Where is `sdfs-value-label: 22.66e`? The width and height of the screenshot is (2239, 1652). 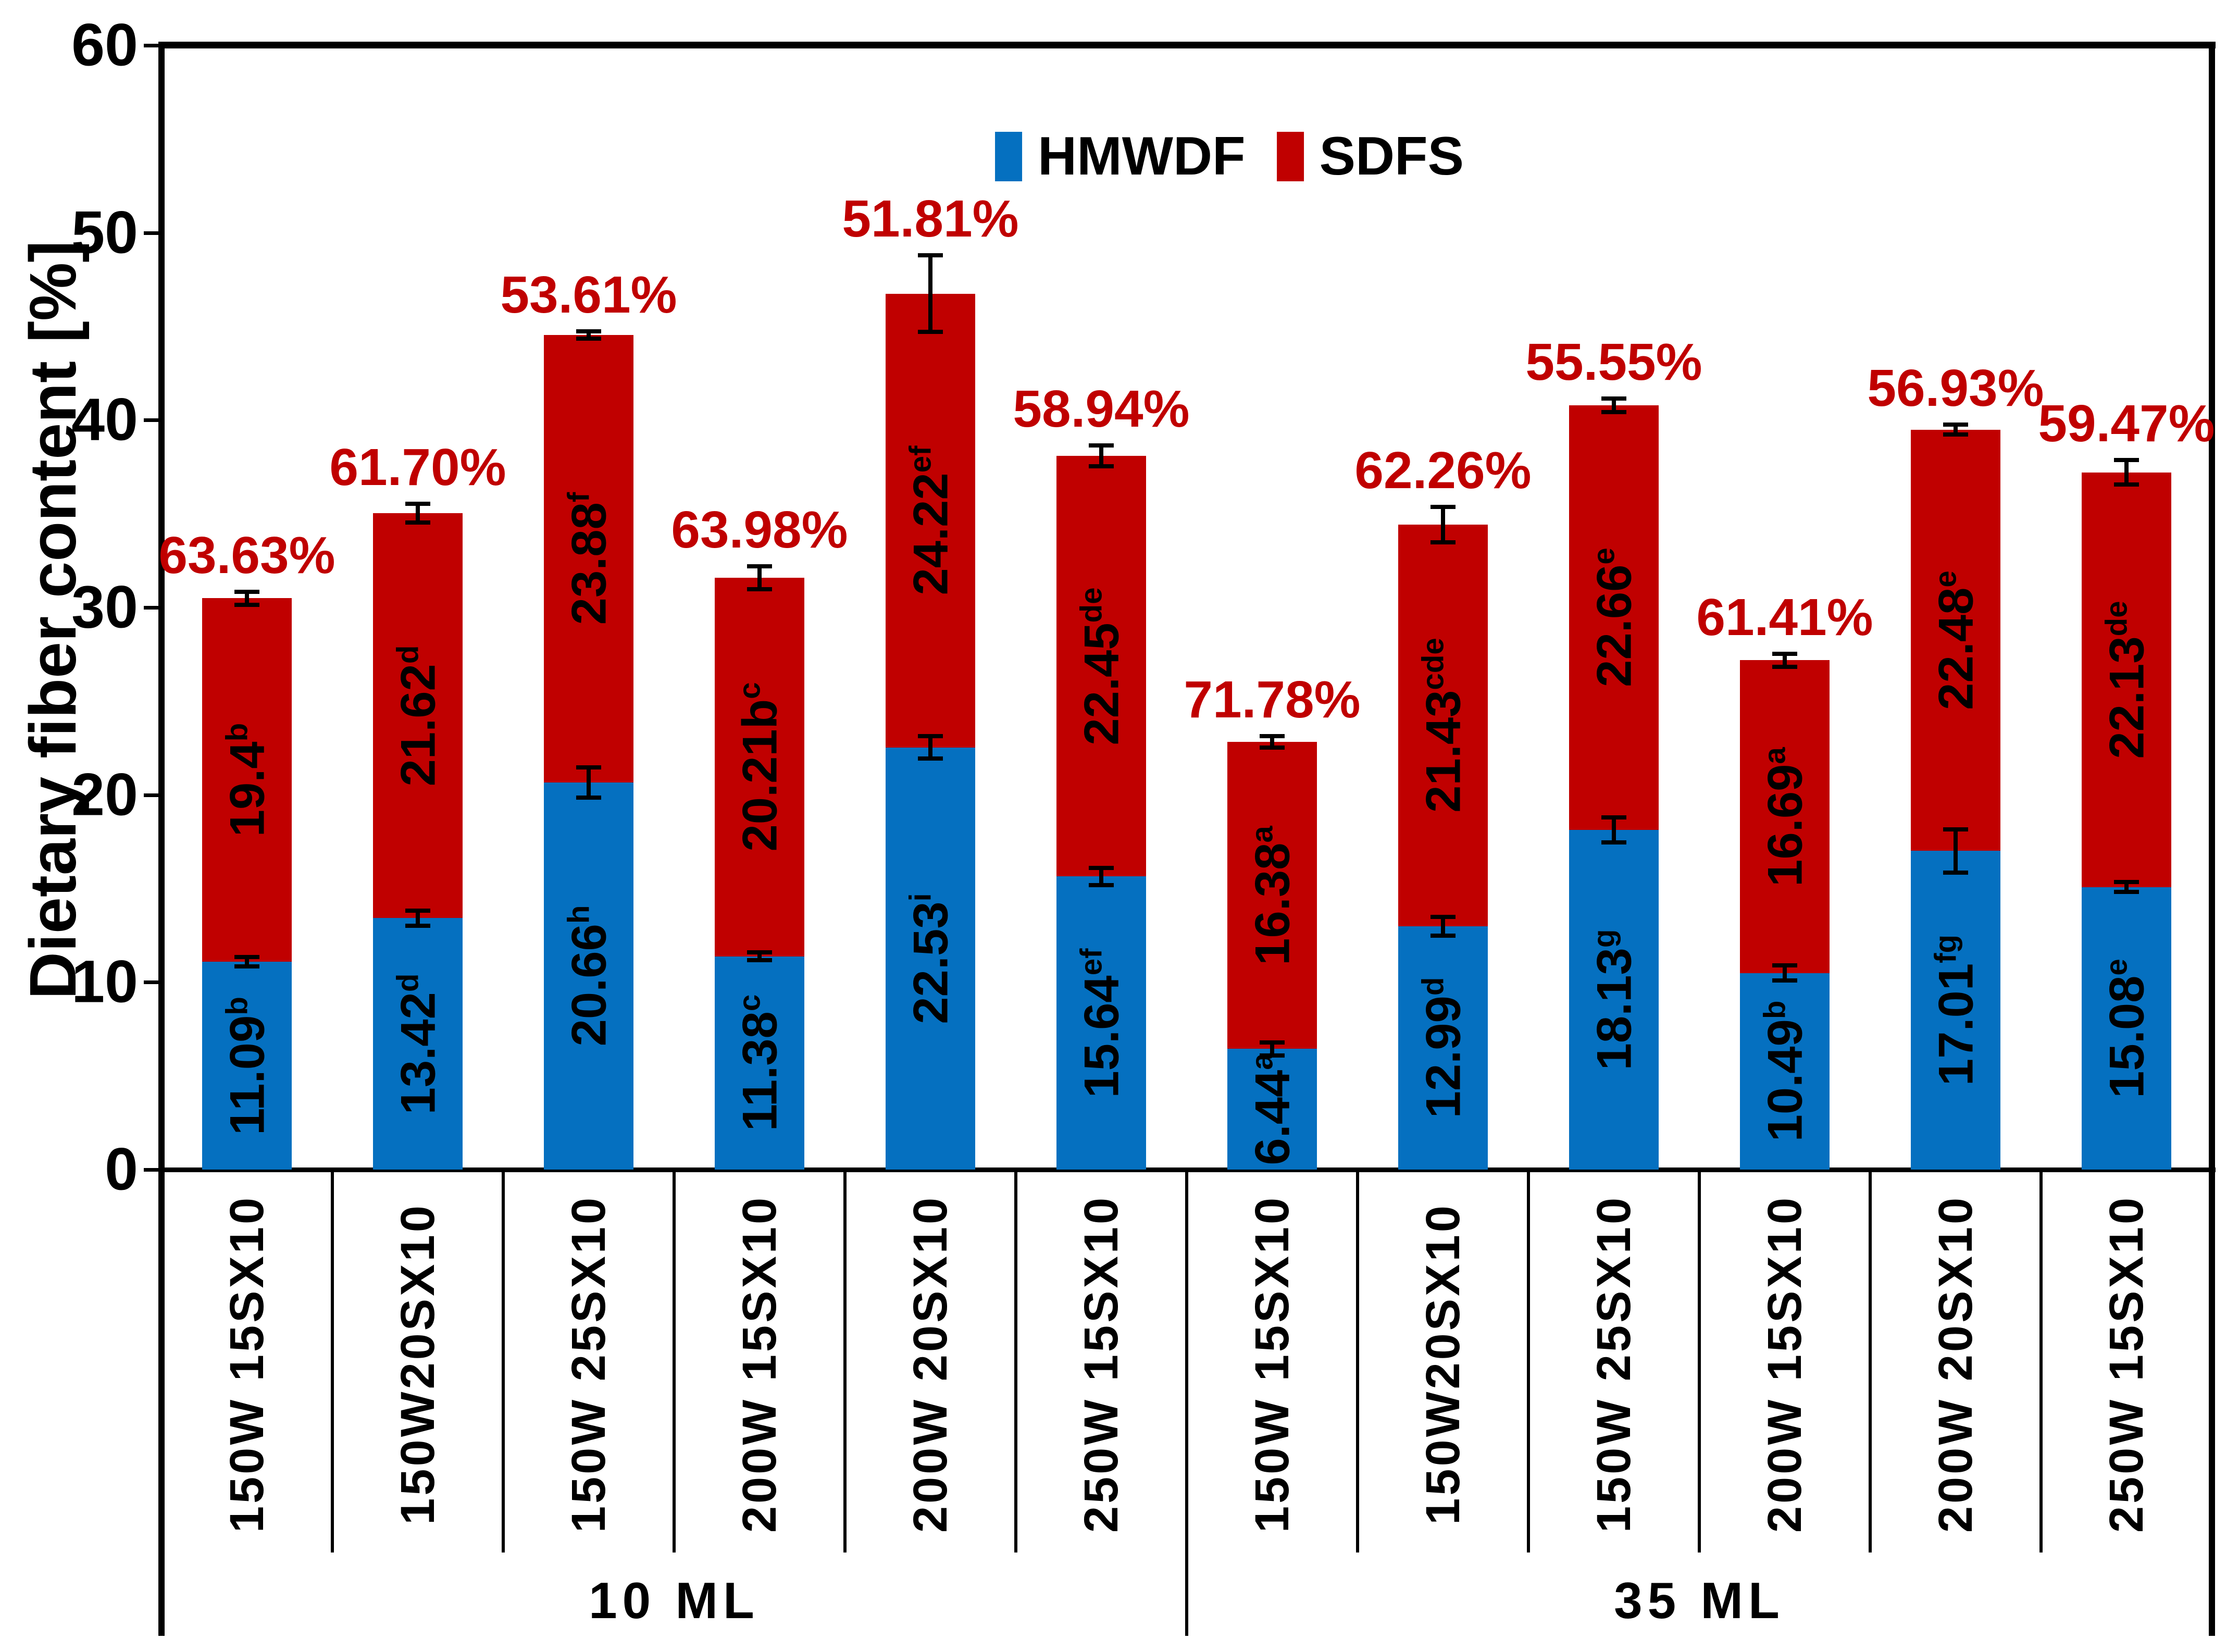 sdfs-value-label: 22.66e is located at coordinates (1613, 618).